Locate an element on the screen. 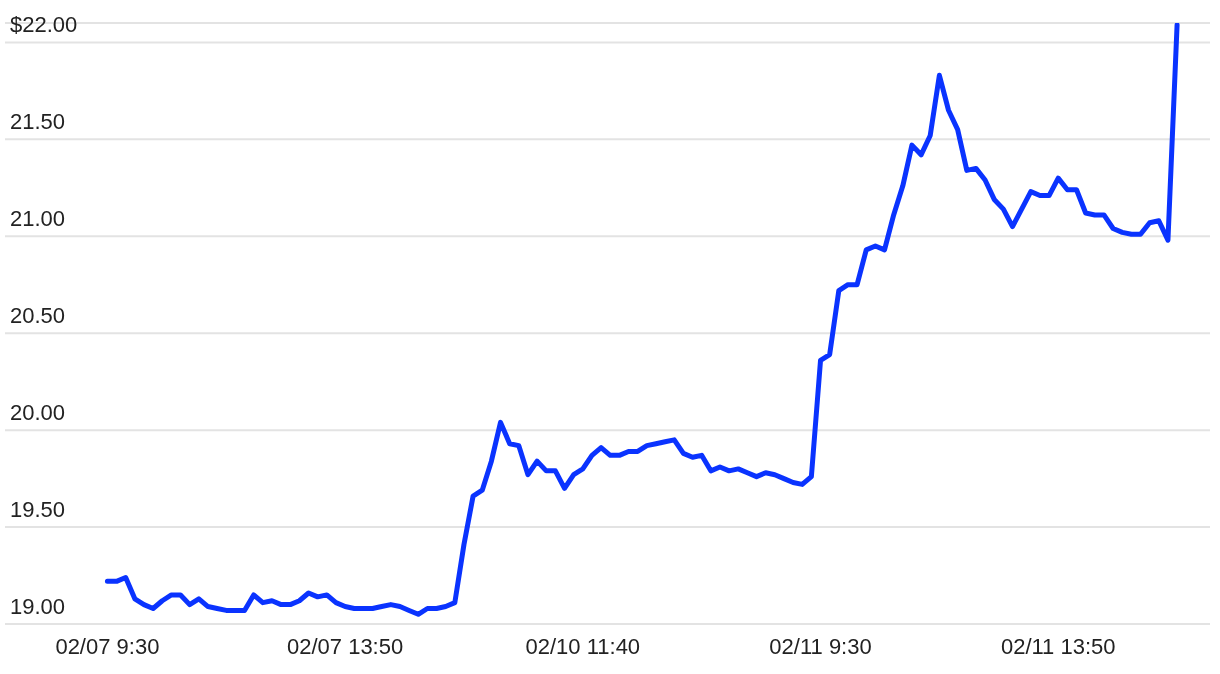  x-tick-label: 02/11 9:30 is located at coordinates (820, 646).